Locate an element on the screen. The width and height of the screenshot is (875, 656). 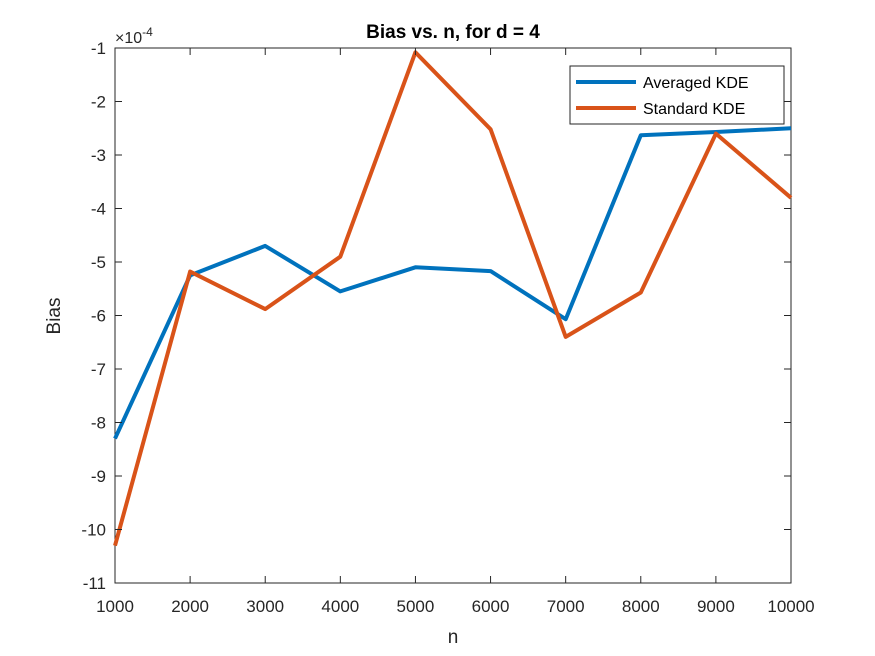
x-axis-label: n is located at coordinates (453, 637).